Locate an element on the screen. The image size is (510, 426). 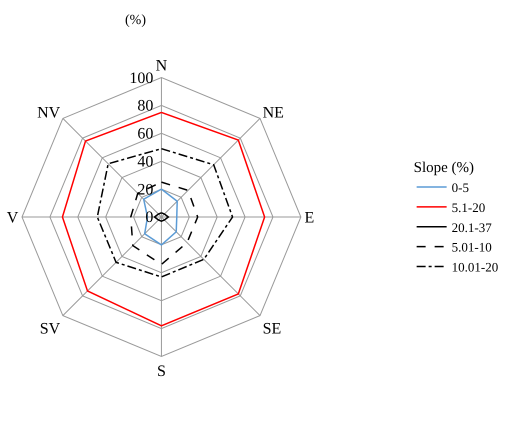
legend-label: 5.01-10 is located at coordinates (472, 247).